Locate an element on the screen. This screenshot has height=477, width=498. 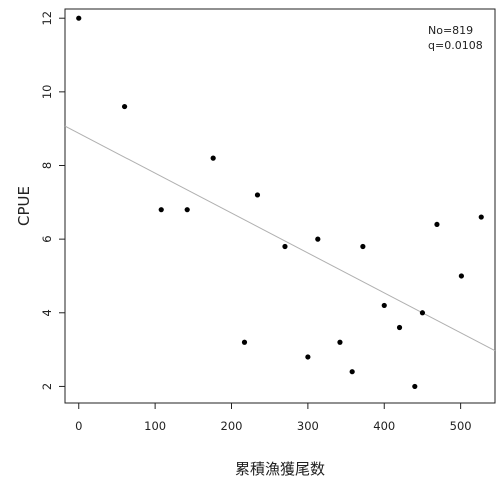
y-tick-label-8: 8 is located at coordinates (47, 165).